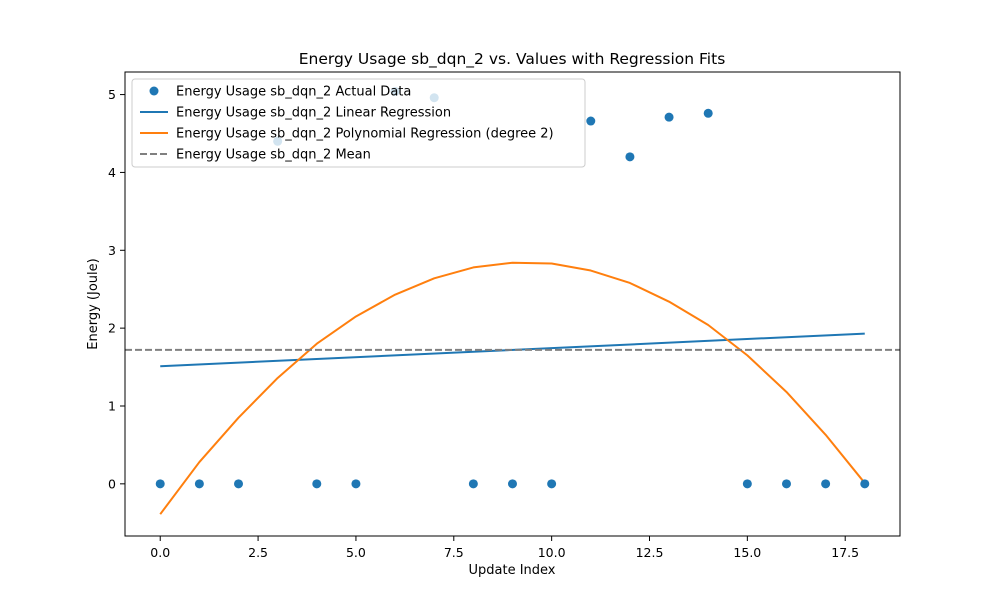 Image resolution: width=1000 pixels, height=600 pixels. What do you see at coordinates (504, 548) in the screenshot?
I see `x-axis: 0.0 2.5 5.0 7.5 10.0 12.5 15.0 17.5` at bounding box center [504, 548].